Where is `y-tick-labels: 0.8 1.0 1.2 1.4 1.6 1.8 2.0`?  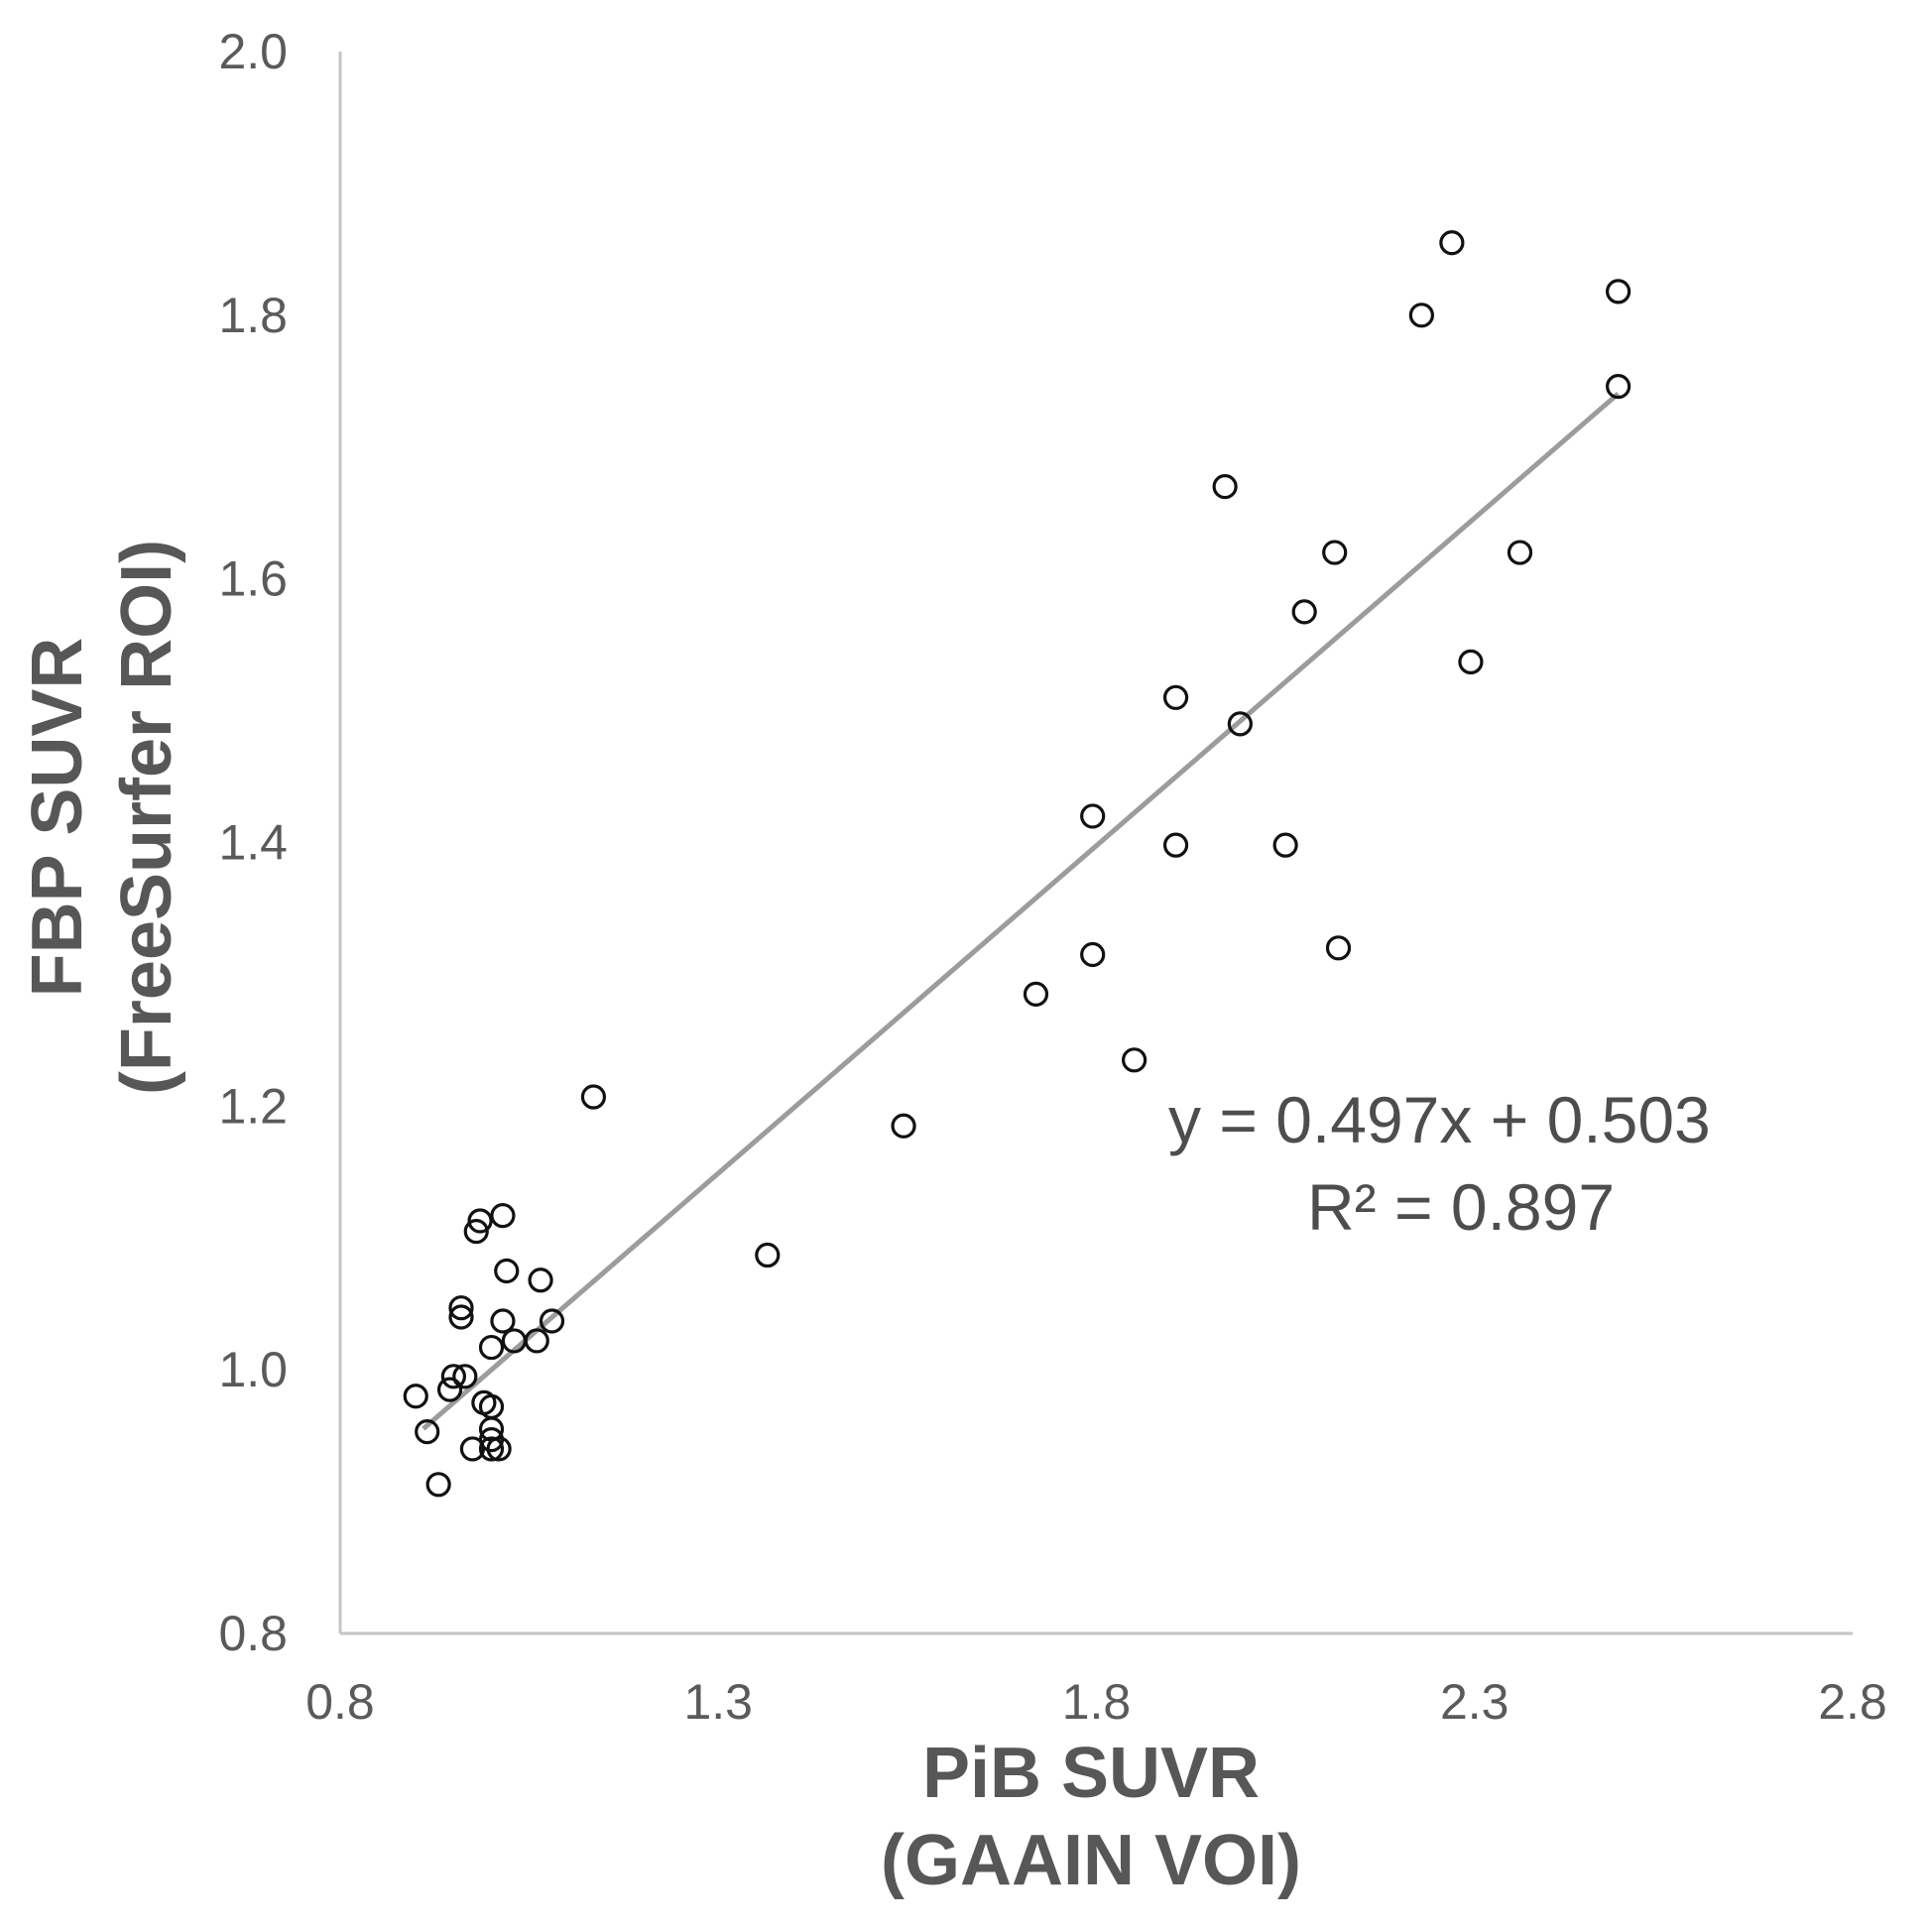
y-tick-labels: 0.8 1.0 1.2 1.4 1.6 1.8 2.0 is located at coordinates (253, 842).